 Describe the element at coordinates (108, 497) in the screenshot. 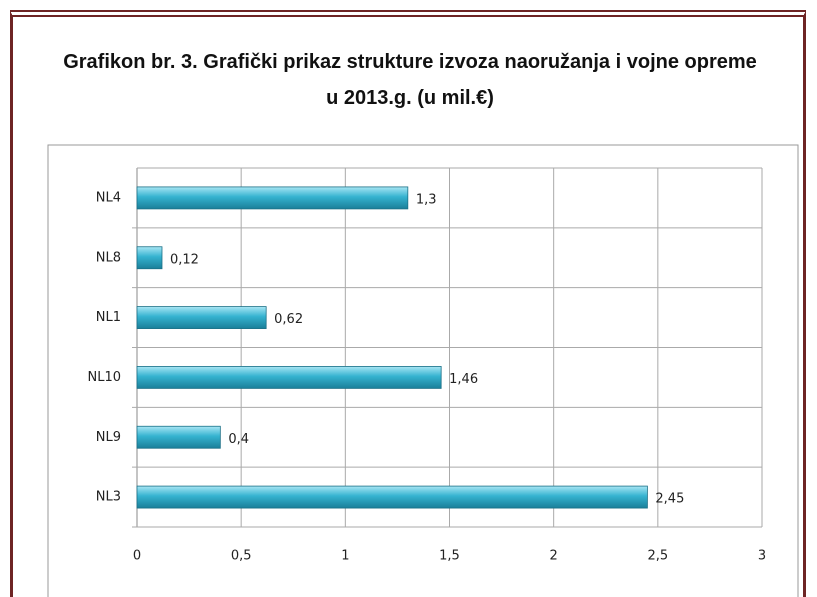

I see `y-tick-label: NL3` at that location.